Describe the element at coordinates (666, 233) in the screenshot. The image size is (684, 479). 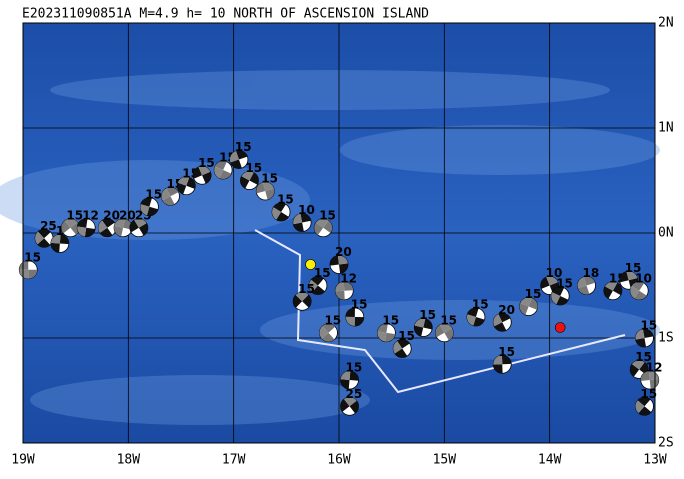
I see `lat-label: 0N` at that location.